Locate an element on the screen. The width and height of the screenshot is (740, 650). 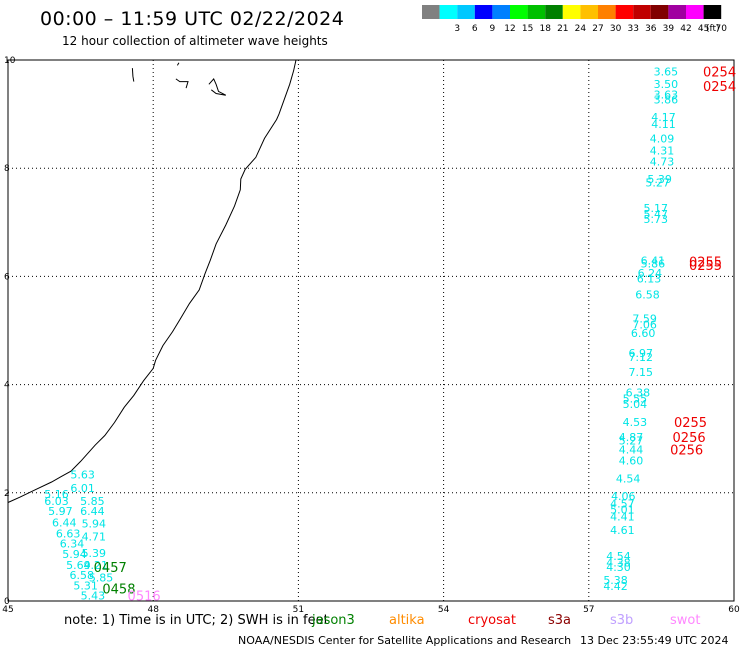
map-title: 00:00 – 11:59 UTC 02/22/2024 is located at coordinates (192, 19).